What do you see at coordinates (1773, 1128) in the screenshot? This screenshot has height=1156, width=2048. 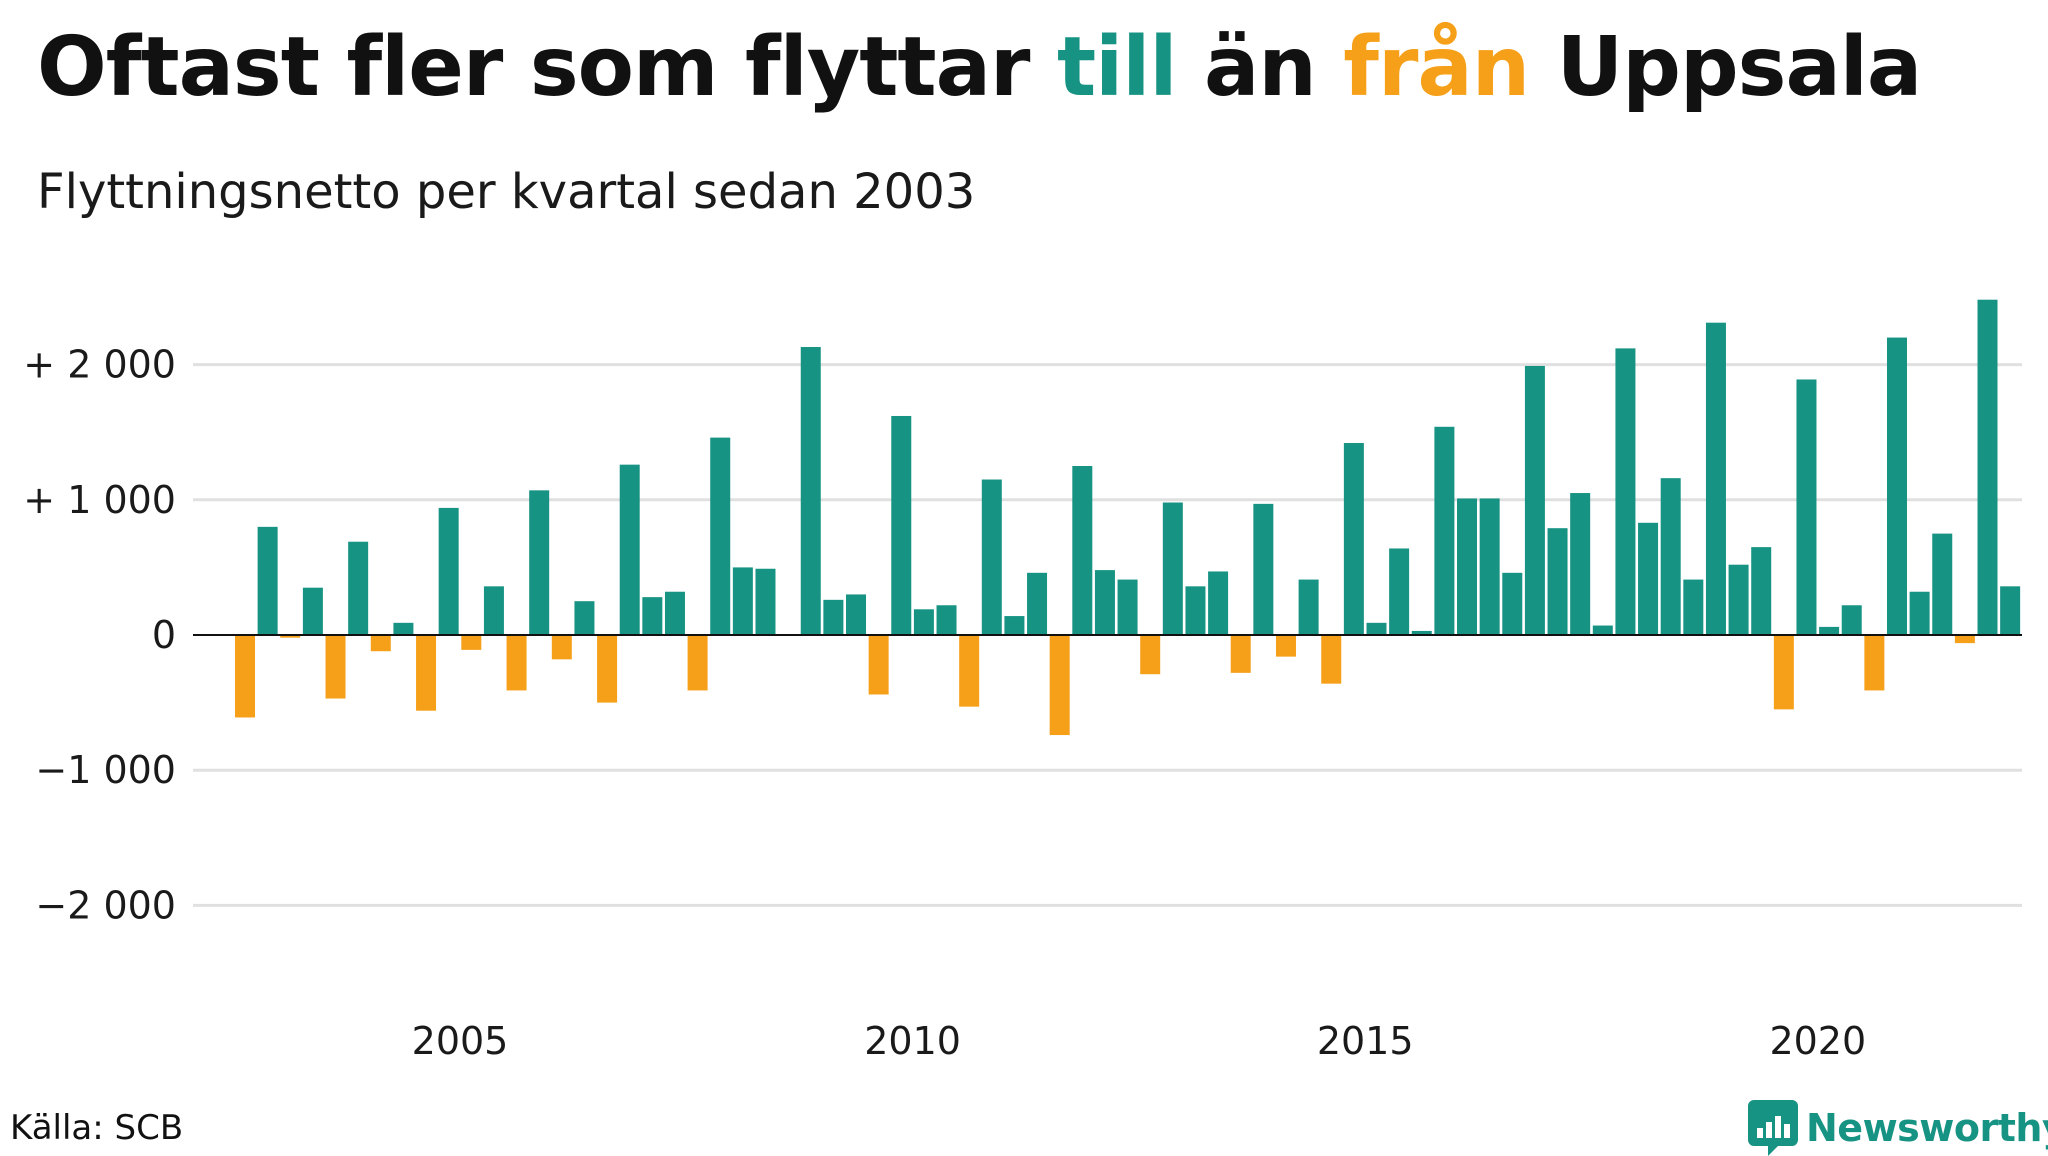 I see `newsworthy-logo-icon` at bounding box center [1773, 1128].